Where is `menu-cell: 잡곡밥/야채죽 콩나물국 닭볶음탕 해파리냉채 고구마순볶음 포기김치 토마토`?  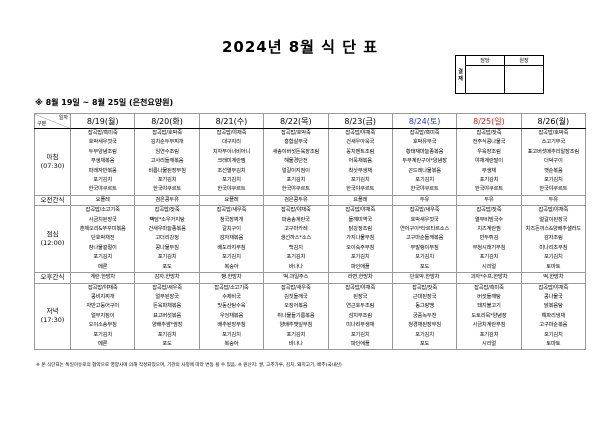
menu-cell: 잡곡밥/야채죽 콩나물국 닭볶음탕 해파리냉채 고구마순볶음 포기김치 토마토 is located at coordinates (553, 316).